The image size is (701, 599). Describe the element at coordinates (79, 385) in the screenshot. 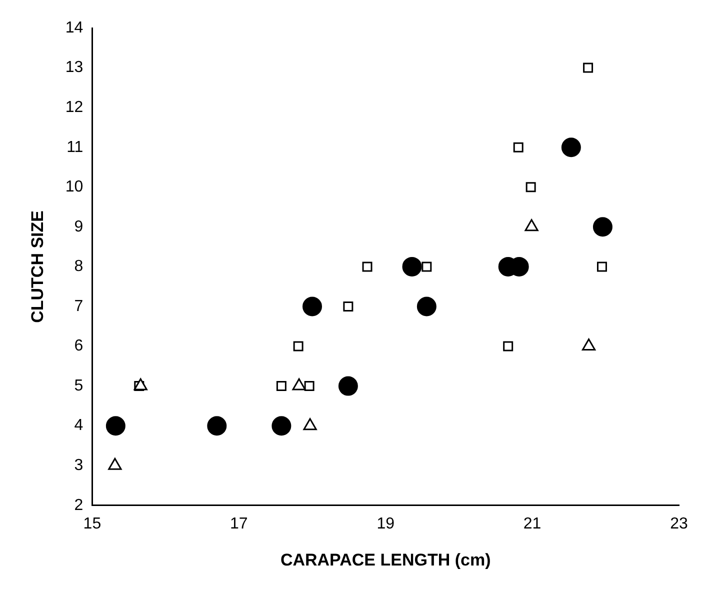

I see `y-tick-label: 5` at that location.